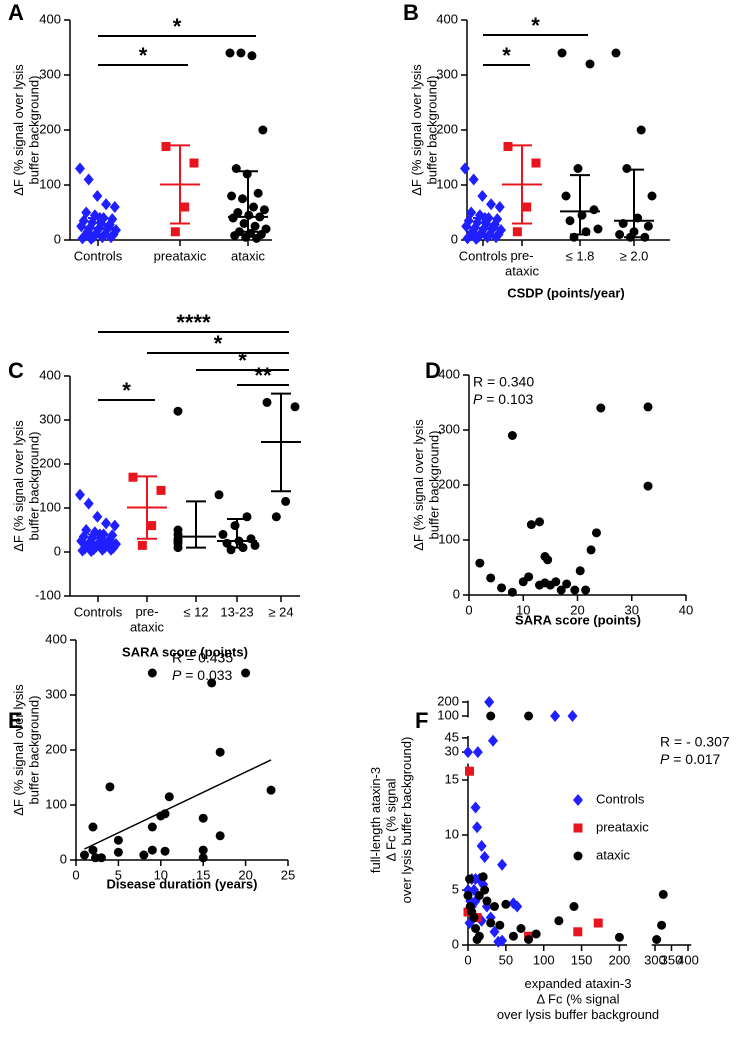 This screenshot has height=1044, width=749. I want to click on annotation: R = 0.340, so click(503, 382).